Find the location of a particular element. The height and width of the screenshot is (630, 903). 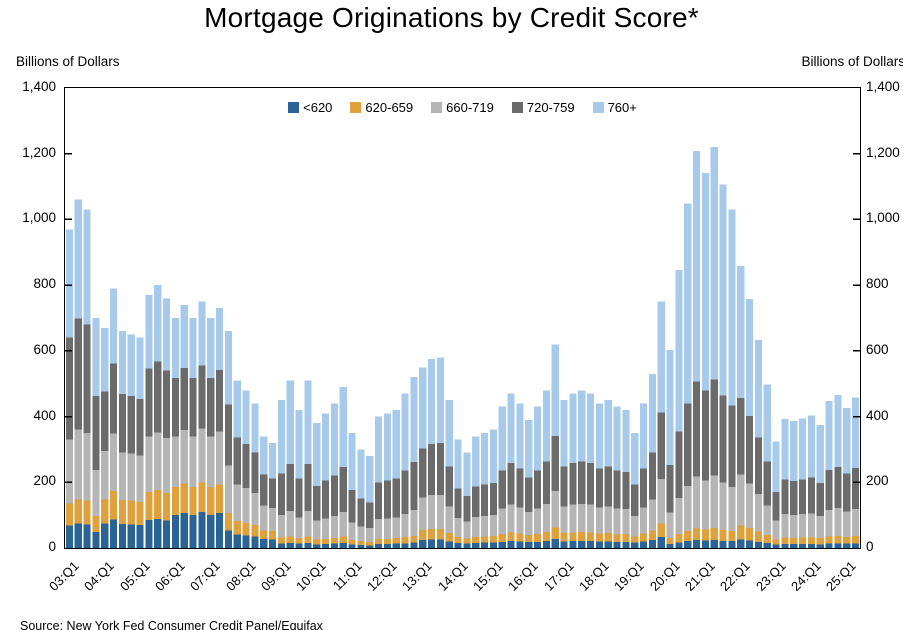

x-axis-tick-label: 16:Q1 is located at coordinates (523, 576).